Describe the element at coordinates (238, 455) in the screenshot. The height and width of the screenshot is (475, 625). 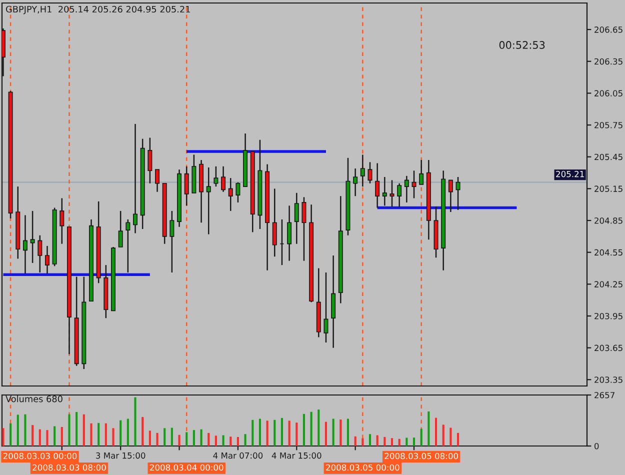
I see `x-tick-label: 4 Mar 07:00` at that location.